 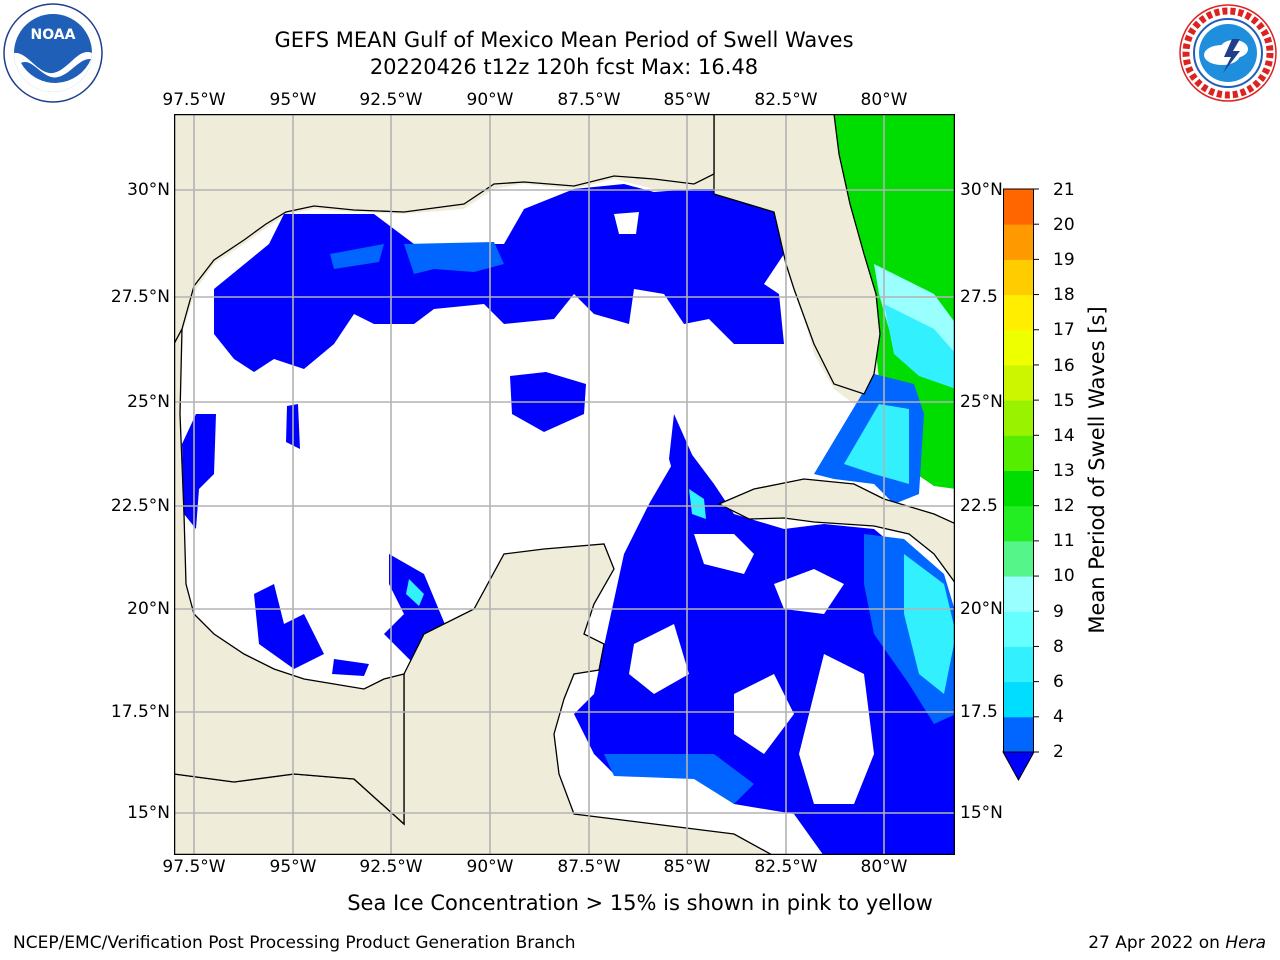 What do you see at coordinates (53, 53) in the screenshot?
I see `noaa-logo: NOAA` at bounding box center [53, 53].